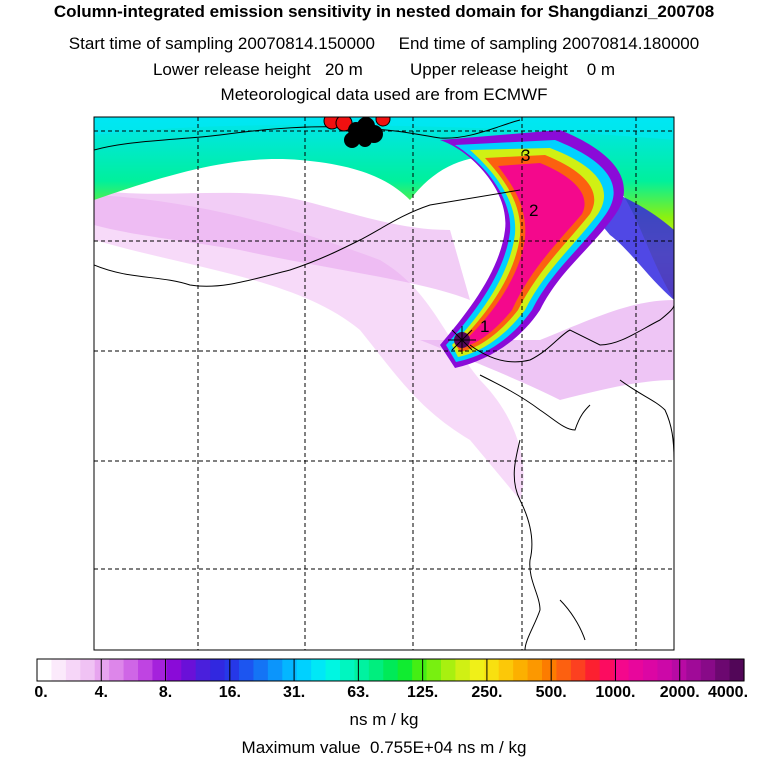  What do you see at coordinates (423, 692) in the screenshot?
I see `colorbar-tick-label: 125.` at bounding box center [423, 692].